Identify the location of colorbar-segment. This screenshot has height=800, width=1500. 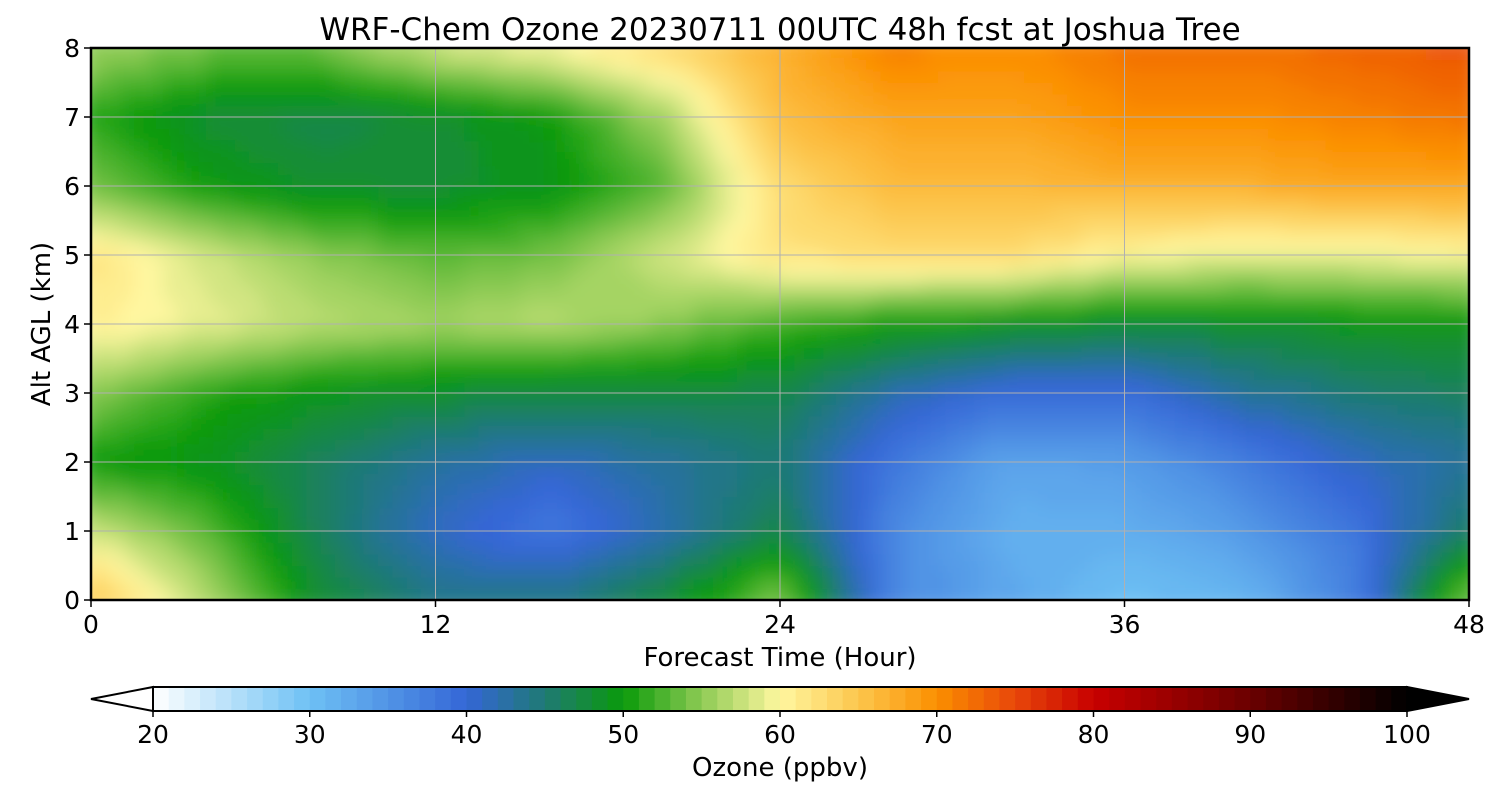
(255, 699).